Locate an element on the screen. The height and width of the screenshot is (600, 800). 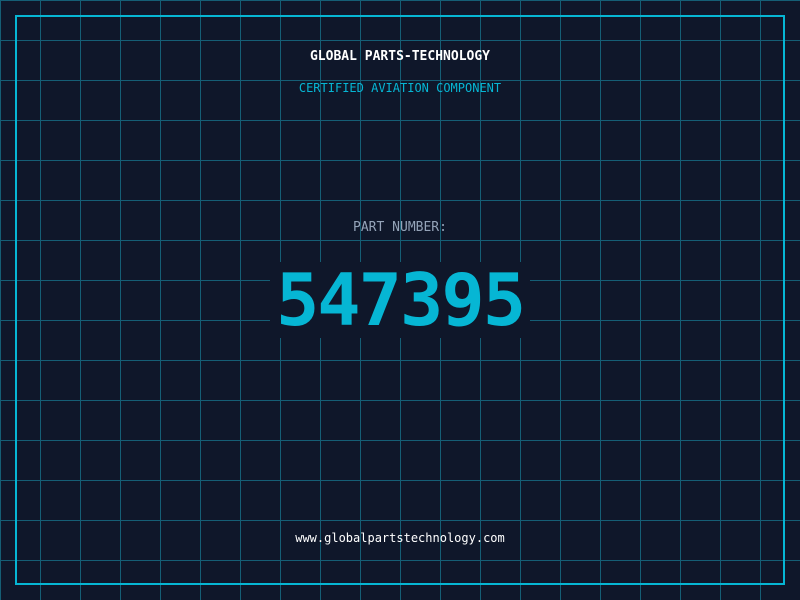
company-title: GLOBAL PARTS-TECHNOLOGY is located at coordinates (399, 56).